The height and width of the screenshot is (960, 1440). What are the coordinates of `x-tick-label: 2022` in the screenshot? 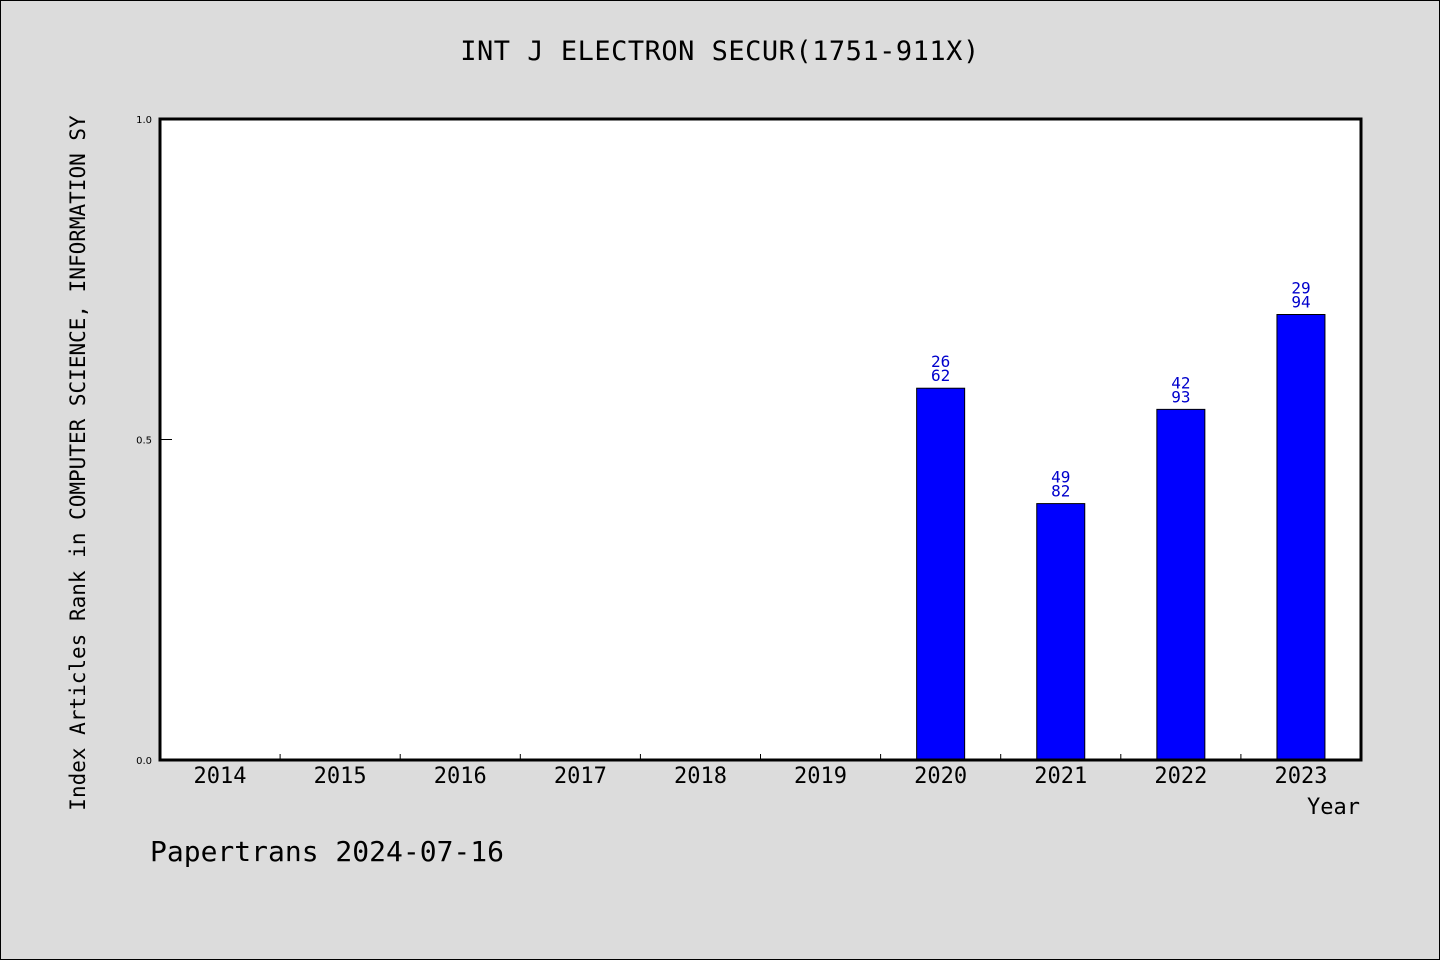 It's located at (1180, 776).